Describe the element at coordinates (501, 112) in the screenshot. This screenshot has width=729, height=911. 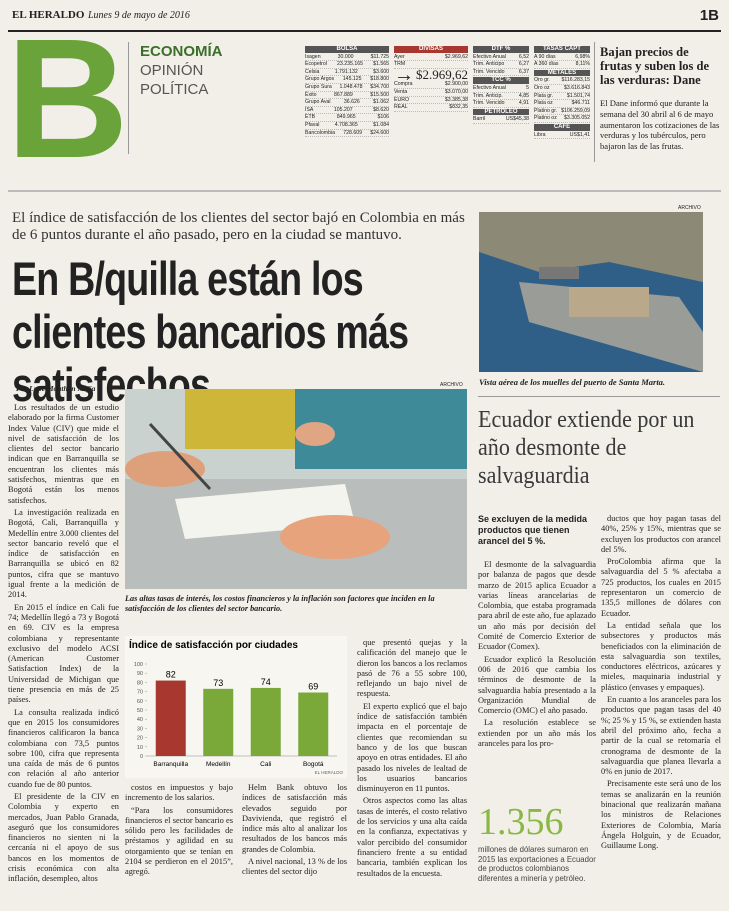
I see `market-title: PETRÓLEO` at that location.